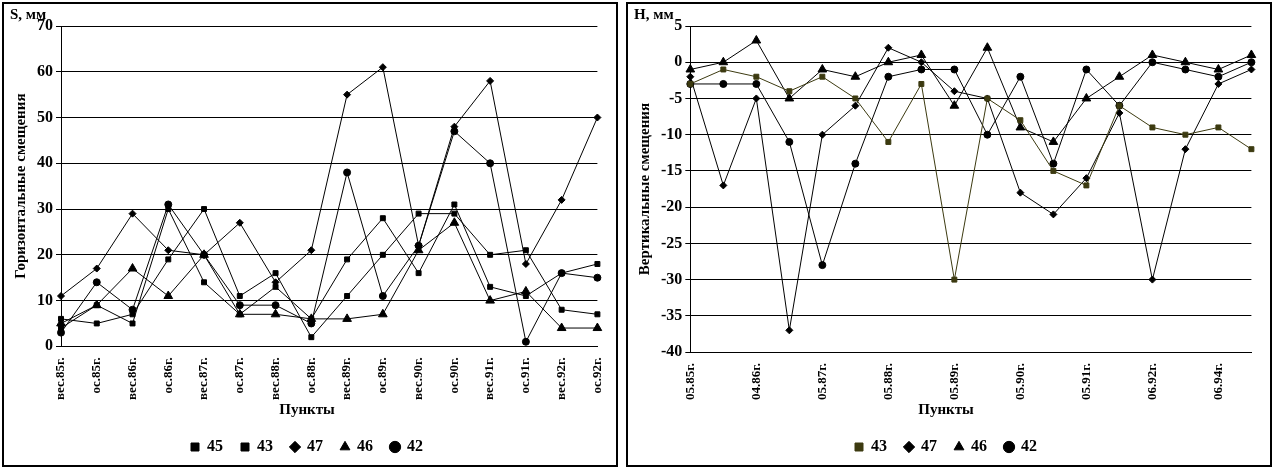 The image size is (1274, 471). Describe the element at coordinates (131, 378) in the screenshot. I see `x-tick-label: вес.86г.` at that location.